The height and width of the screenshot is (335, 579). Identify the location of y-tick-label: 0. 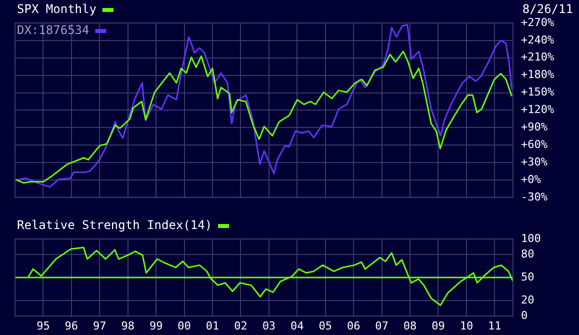
(524, 315).